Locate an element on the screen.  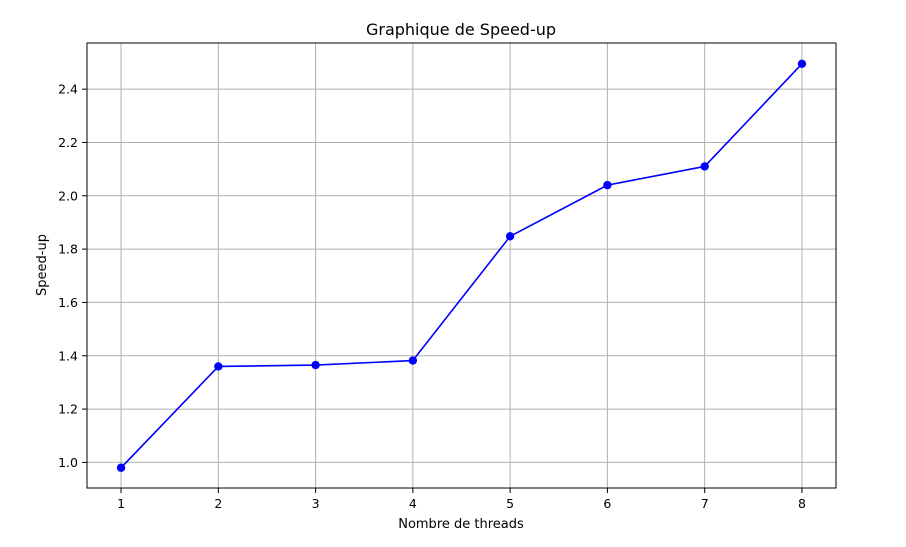
y-tick-label: 1.2 is located at coordinates (68, 409).